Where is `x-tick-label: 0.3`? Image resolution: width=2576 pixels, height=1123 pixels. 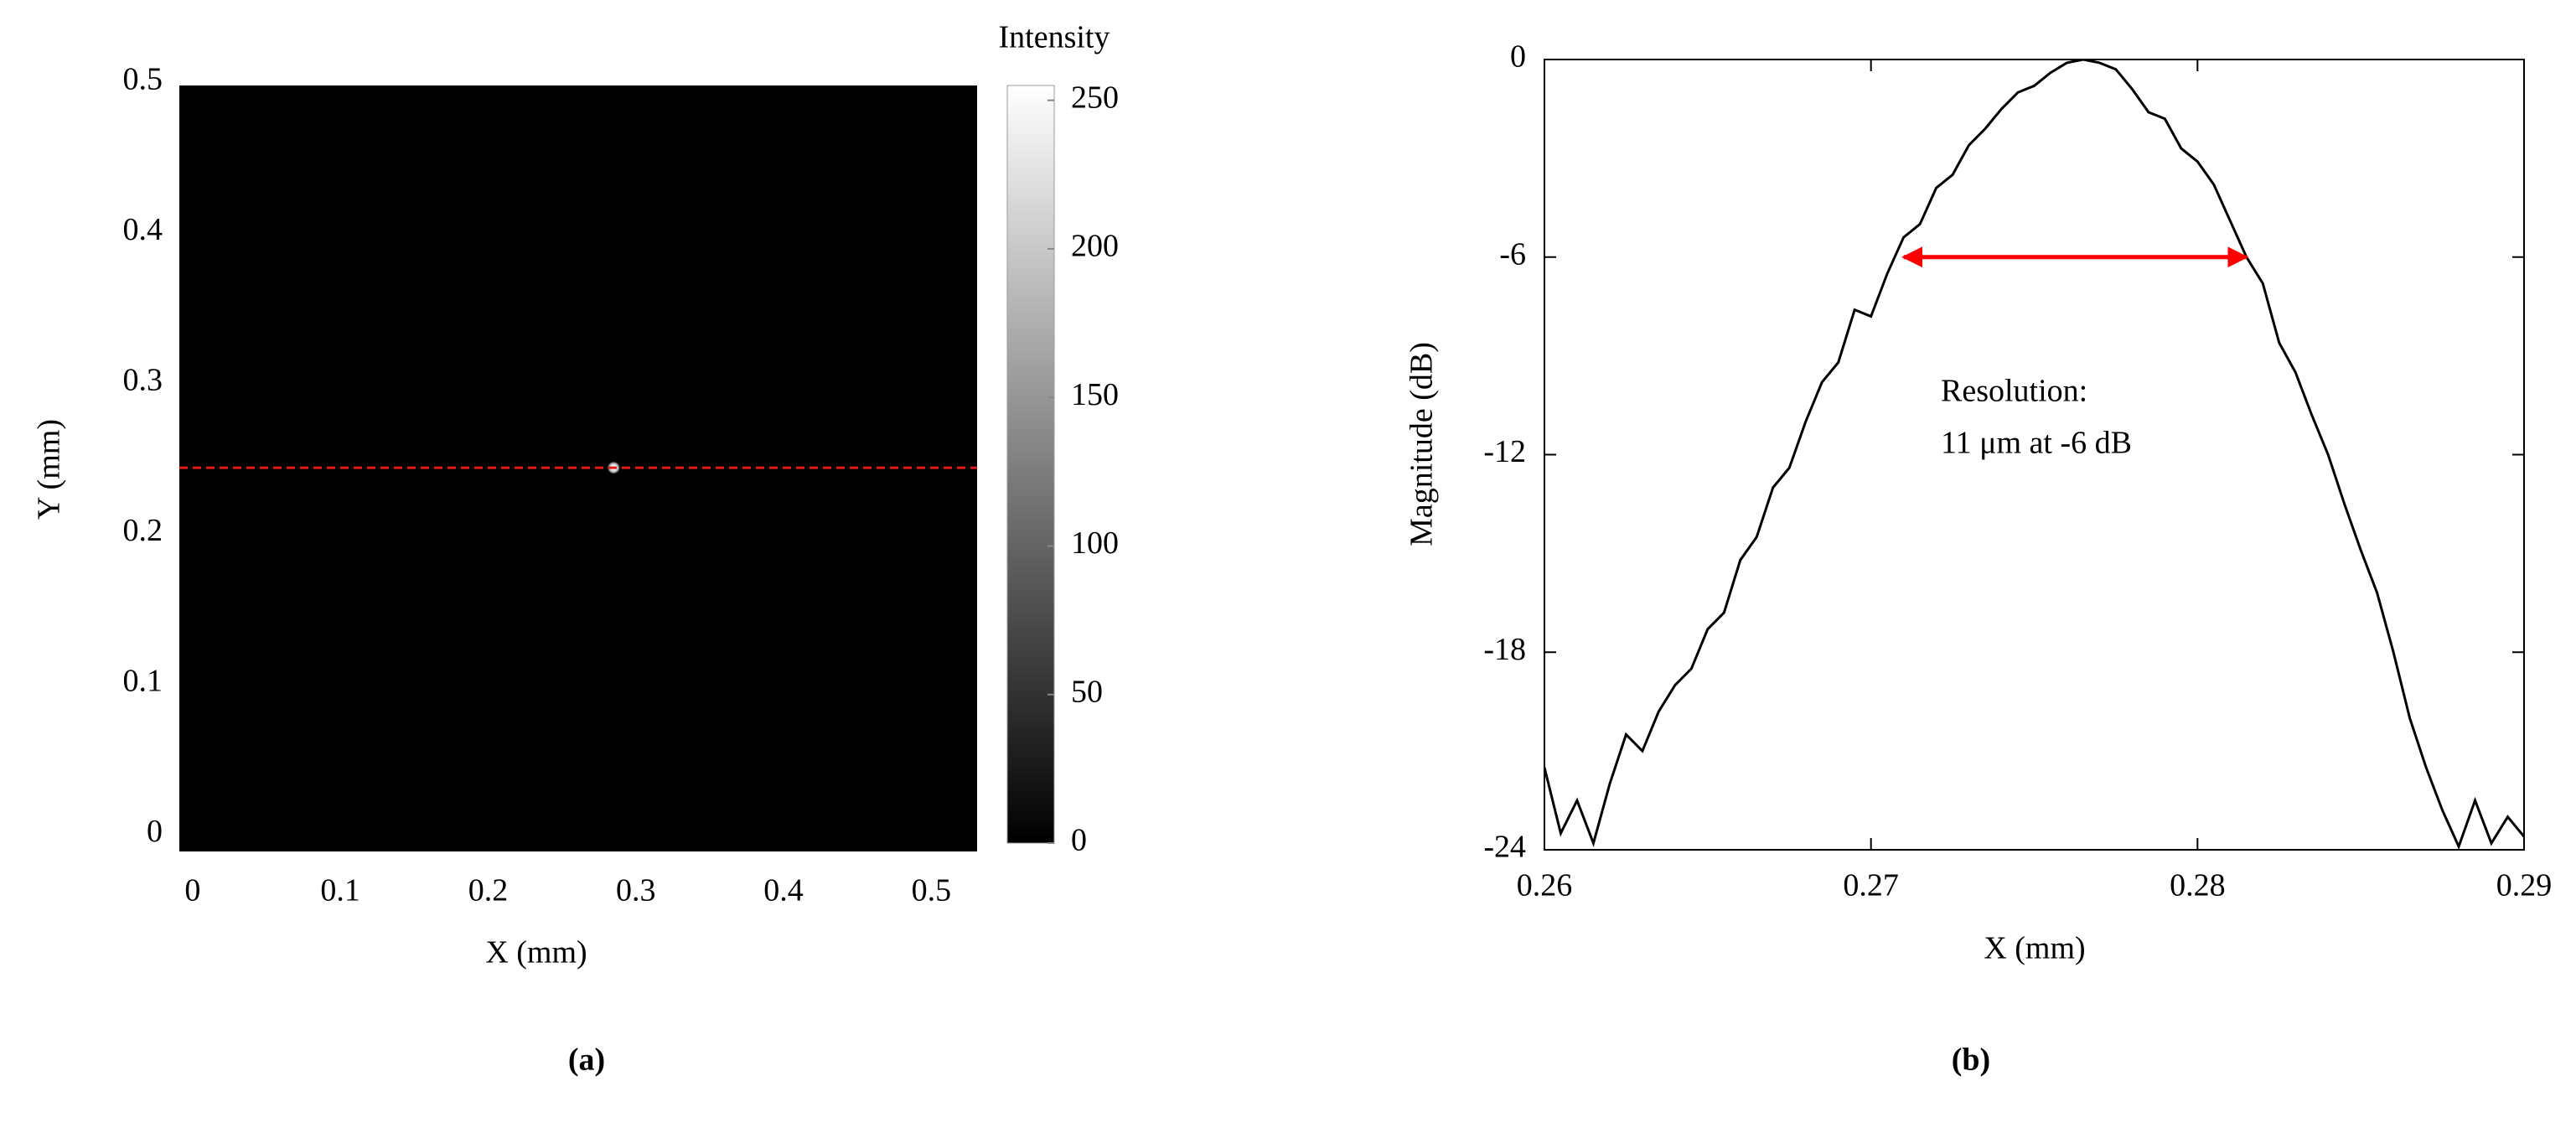
x-tick-label: 0.3 is located at coordinates (636, 891).